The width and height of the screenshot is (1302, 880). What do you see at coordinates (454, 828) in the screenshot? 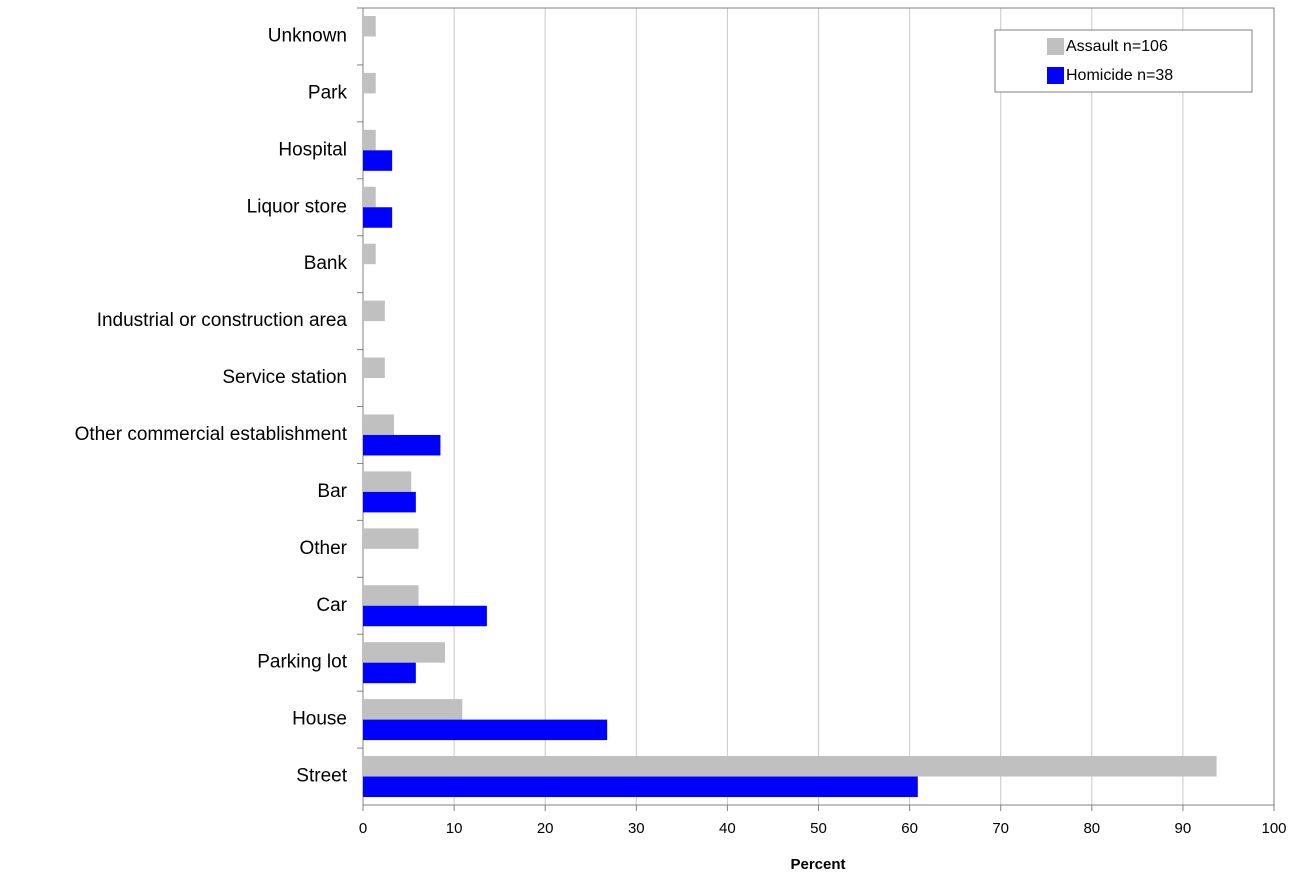
I see `x-tick-label: 10` at bounding box center [454, 828].